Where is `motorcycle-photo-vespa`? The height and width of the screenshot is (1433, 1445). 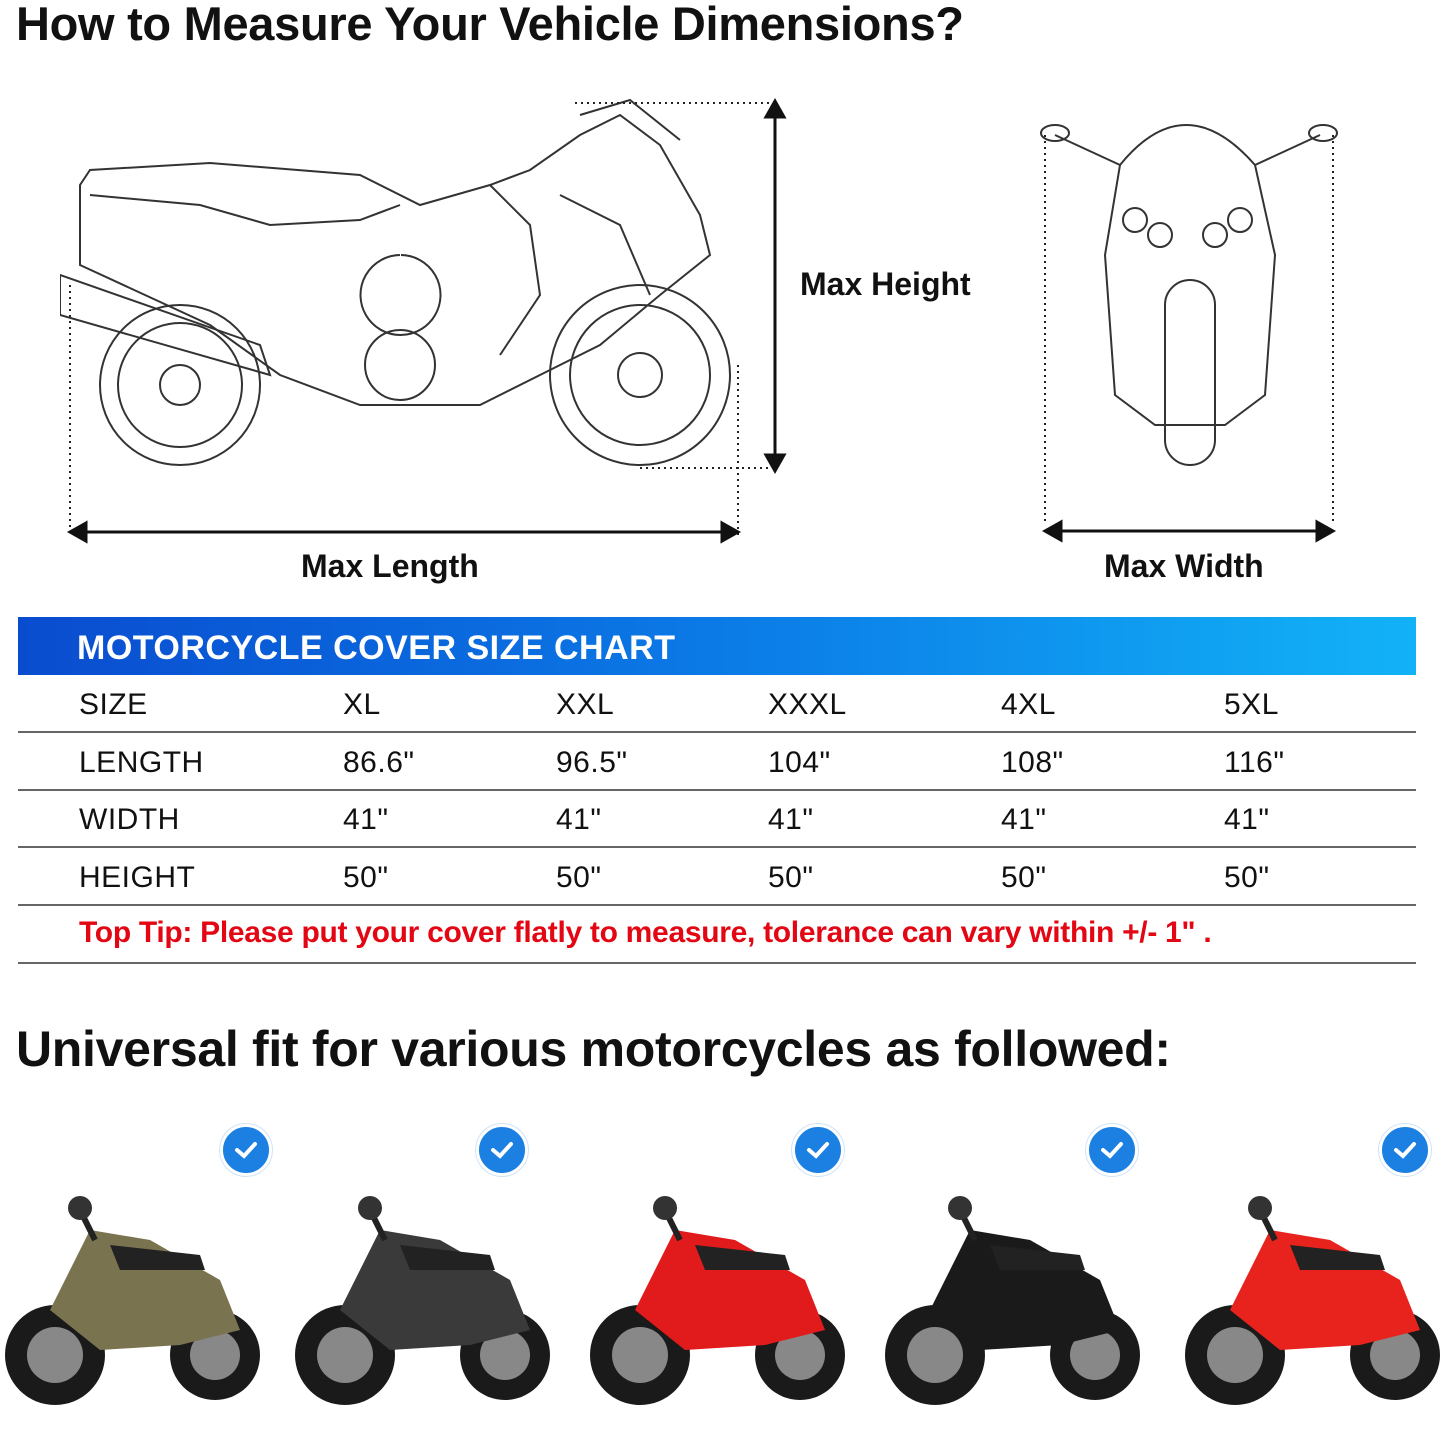 motorcycle-photo-vespa is located at coordinates (1312, 1300).